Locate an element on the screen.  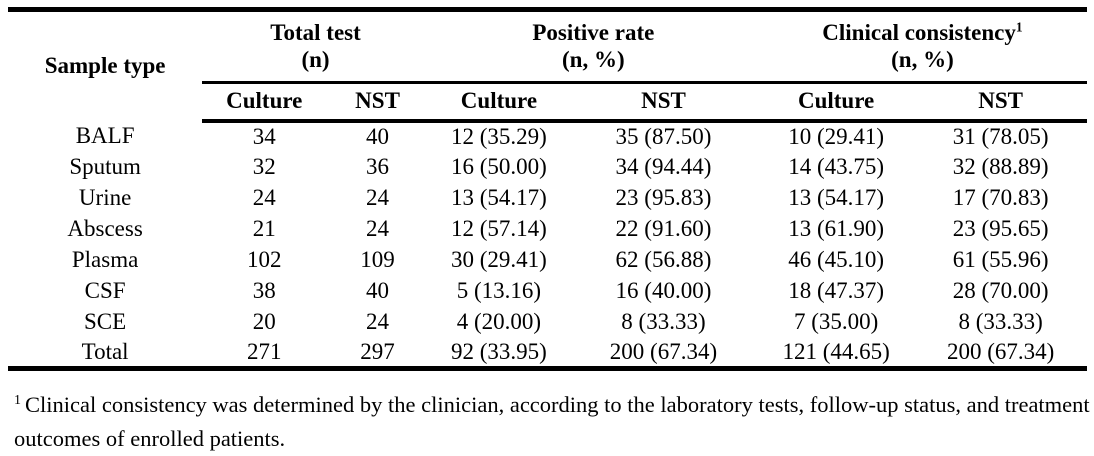
column-header-culture-total: Culture is located at coordinates (264, 102).